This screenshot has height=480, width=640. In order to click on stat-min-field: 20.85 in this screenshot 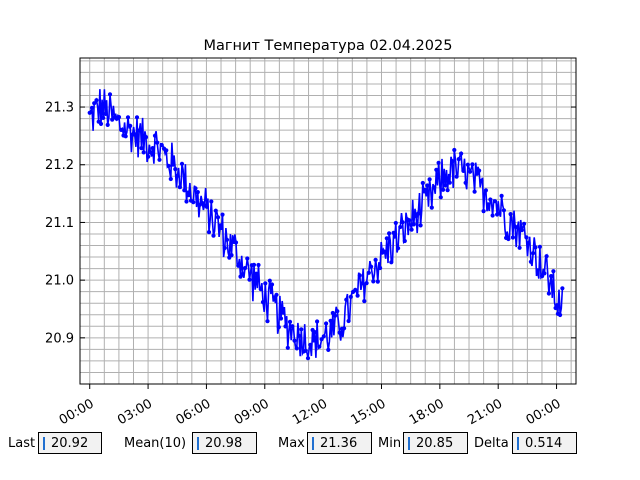, I will do `click(435, 443)`.